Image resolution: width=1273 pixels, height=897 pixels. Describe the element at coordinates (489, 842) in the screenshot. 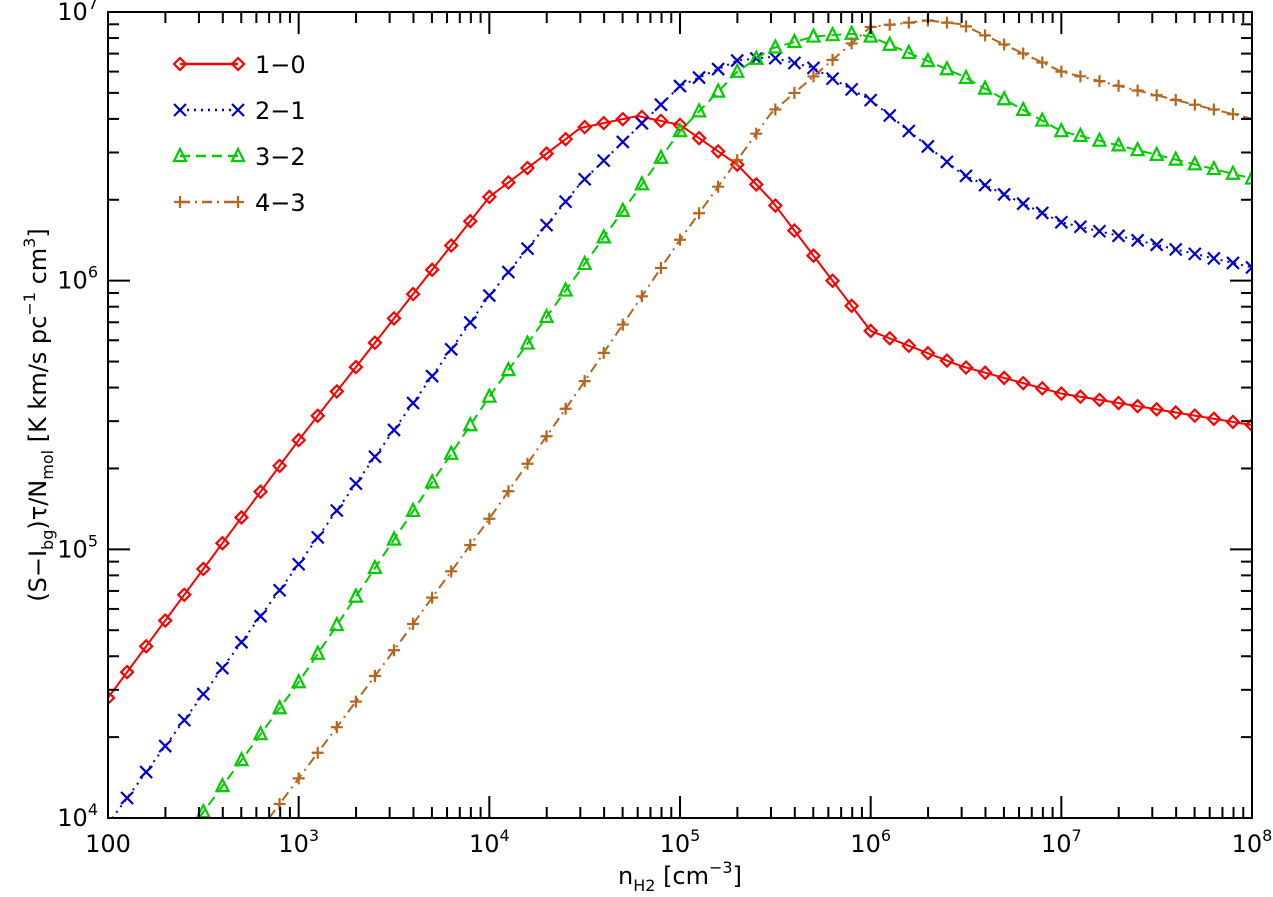

I see `x-tick-label: 10⁴` at that location.